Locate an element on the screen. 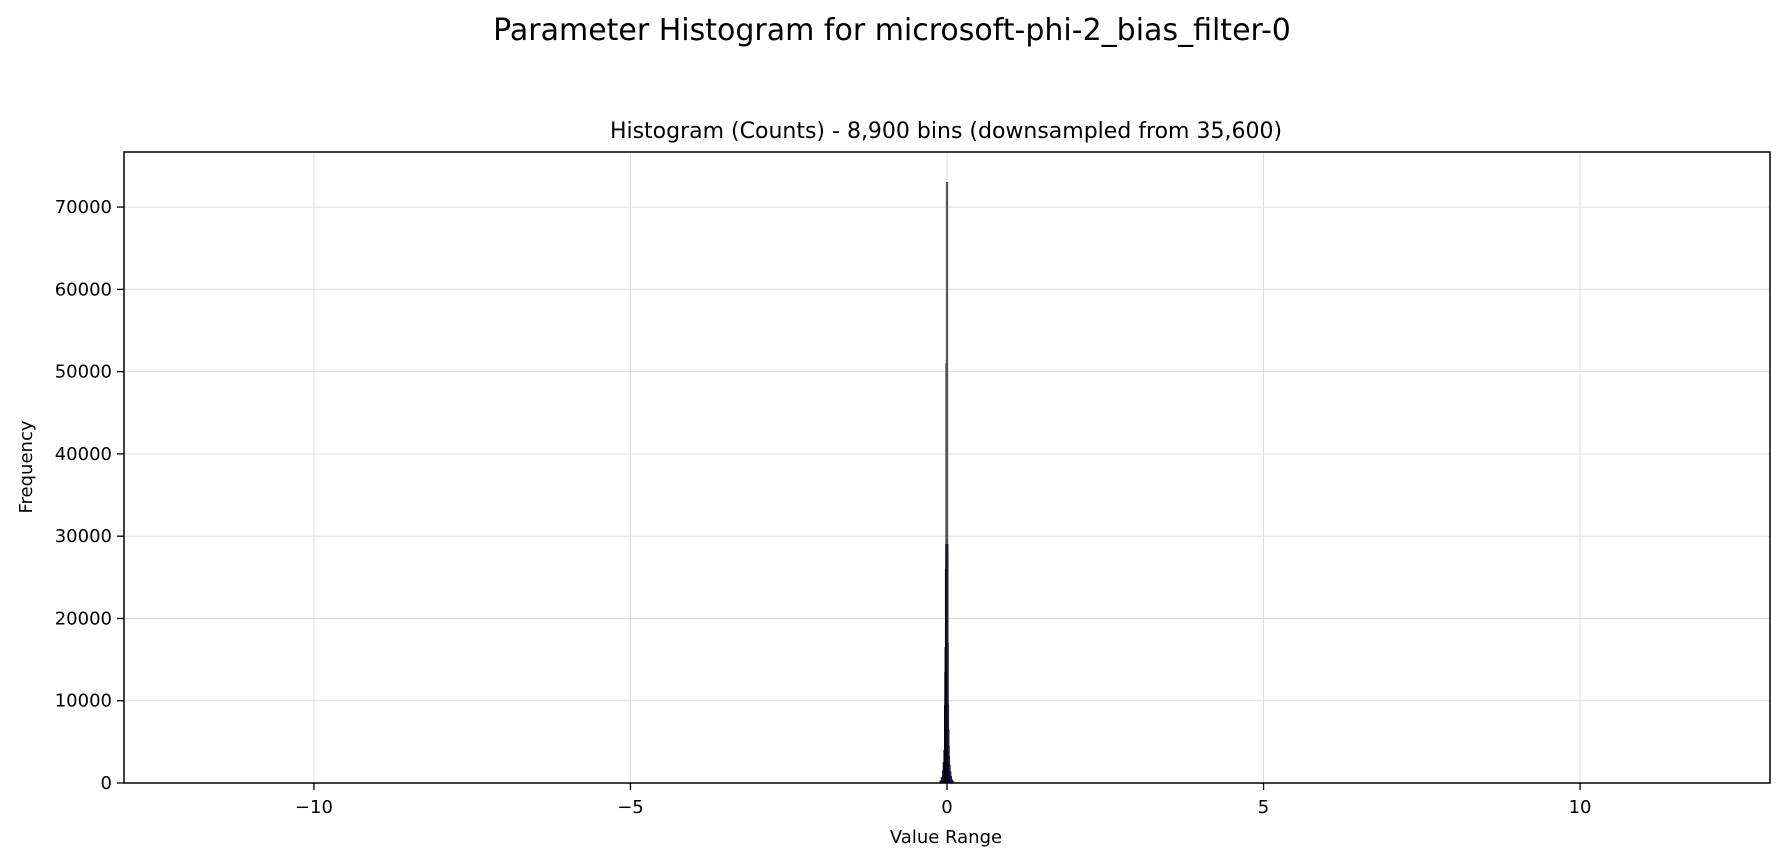  y-tick-label: 10000 is located at coordinates (83, 701).